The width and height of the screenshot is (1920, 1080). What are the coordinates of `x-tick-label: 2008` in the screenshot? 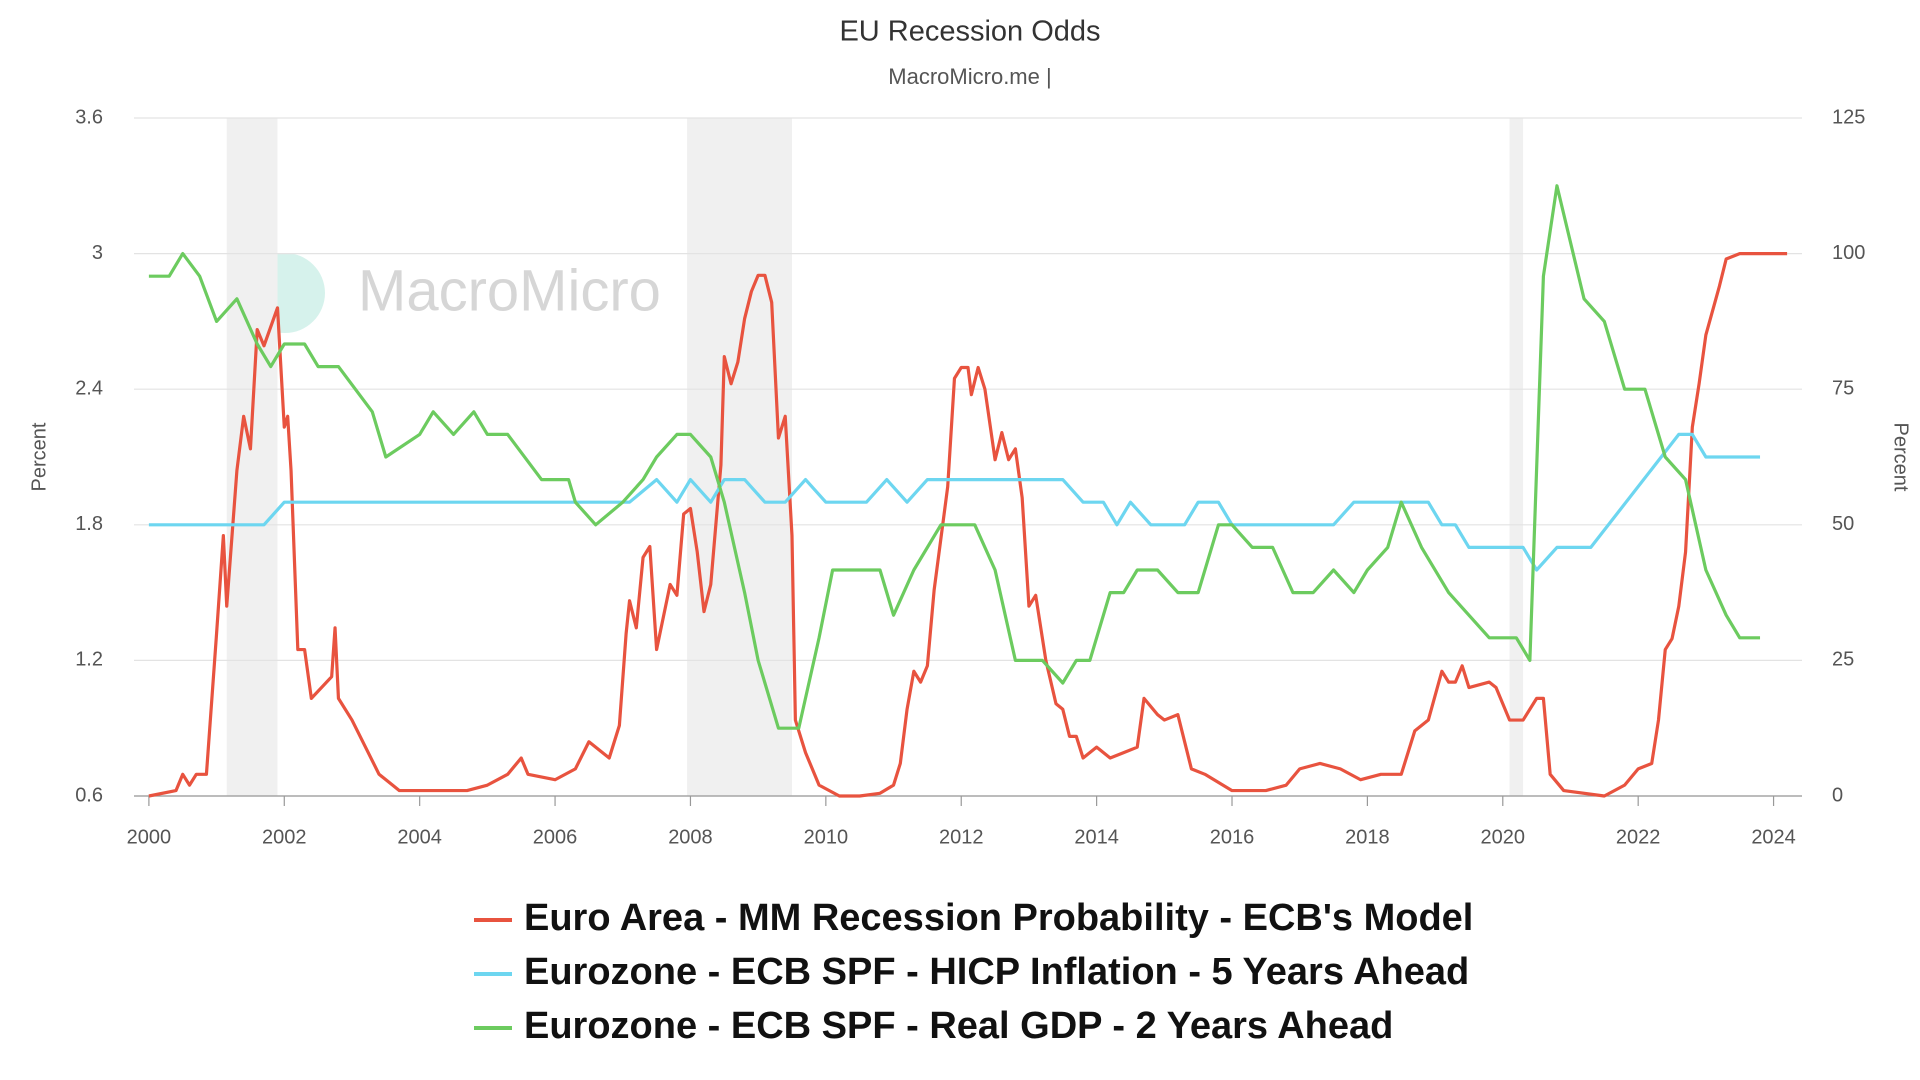 It's located at (690, 837).